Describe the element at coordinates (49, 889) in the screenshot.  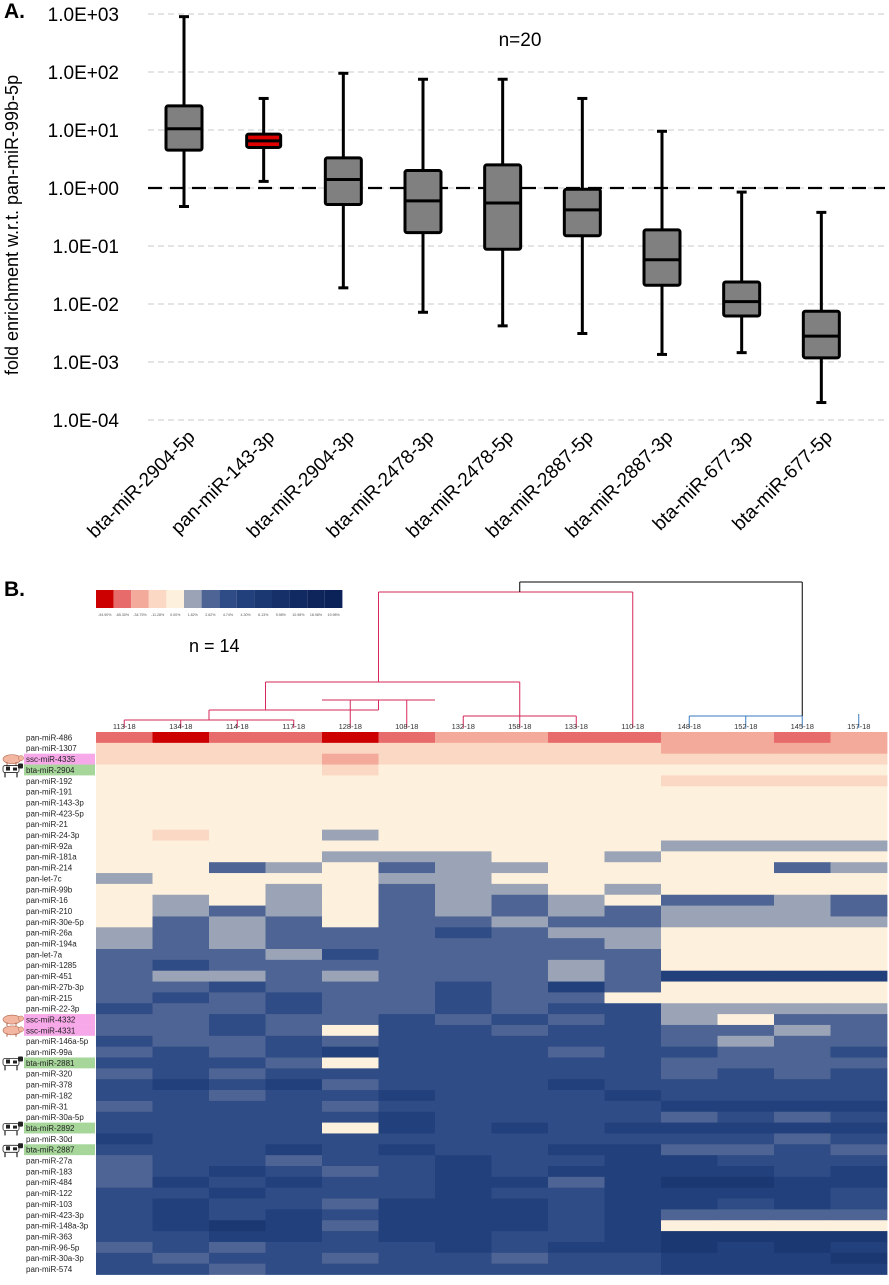
I see `row-label: pan-miR-99b` at that location.